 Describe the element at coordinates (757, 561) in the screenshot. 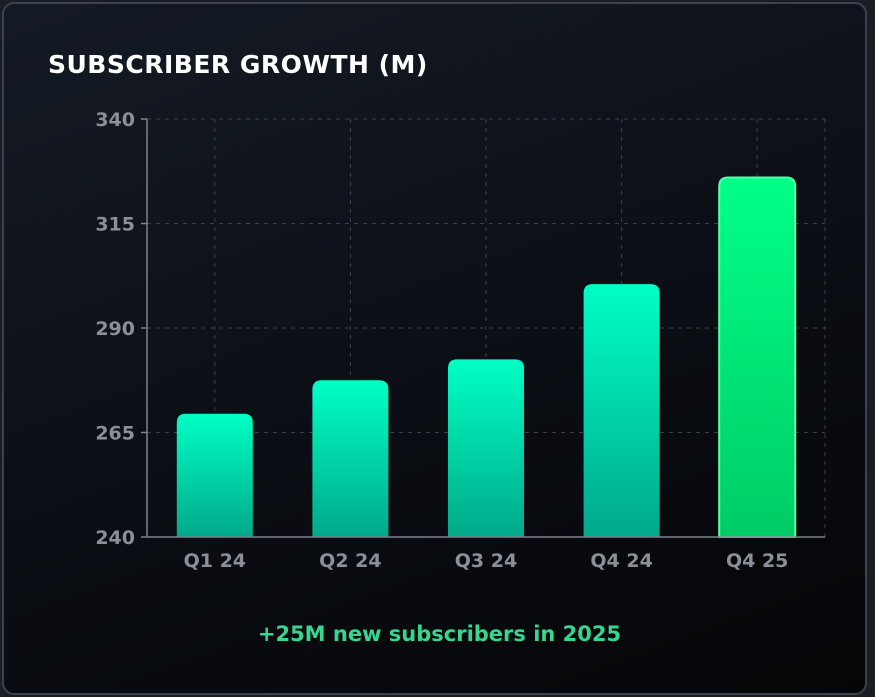

I see `x-tick-label: Q4 25` at that location.